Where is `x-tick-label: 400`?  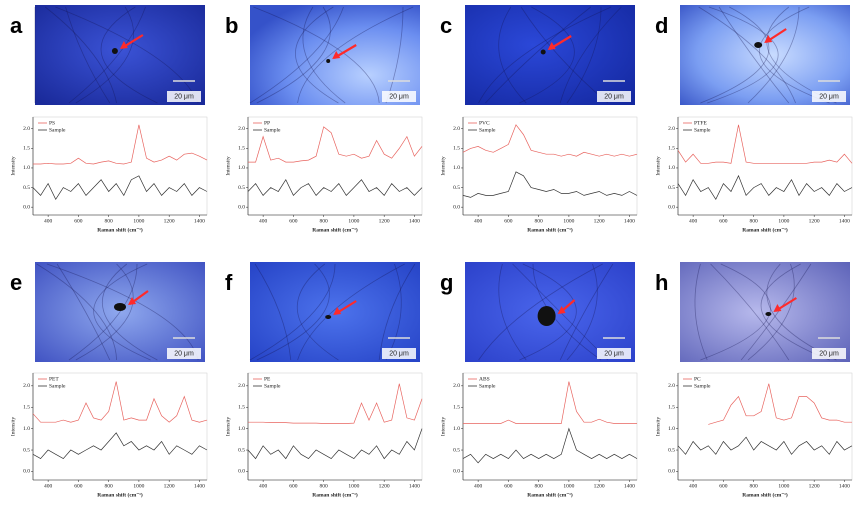
x-tick-label: 400 is located at coordinates (478, 486).